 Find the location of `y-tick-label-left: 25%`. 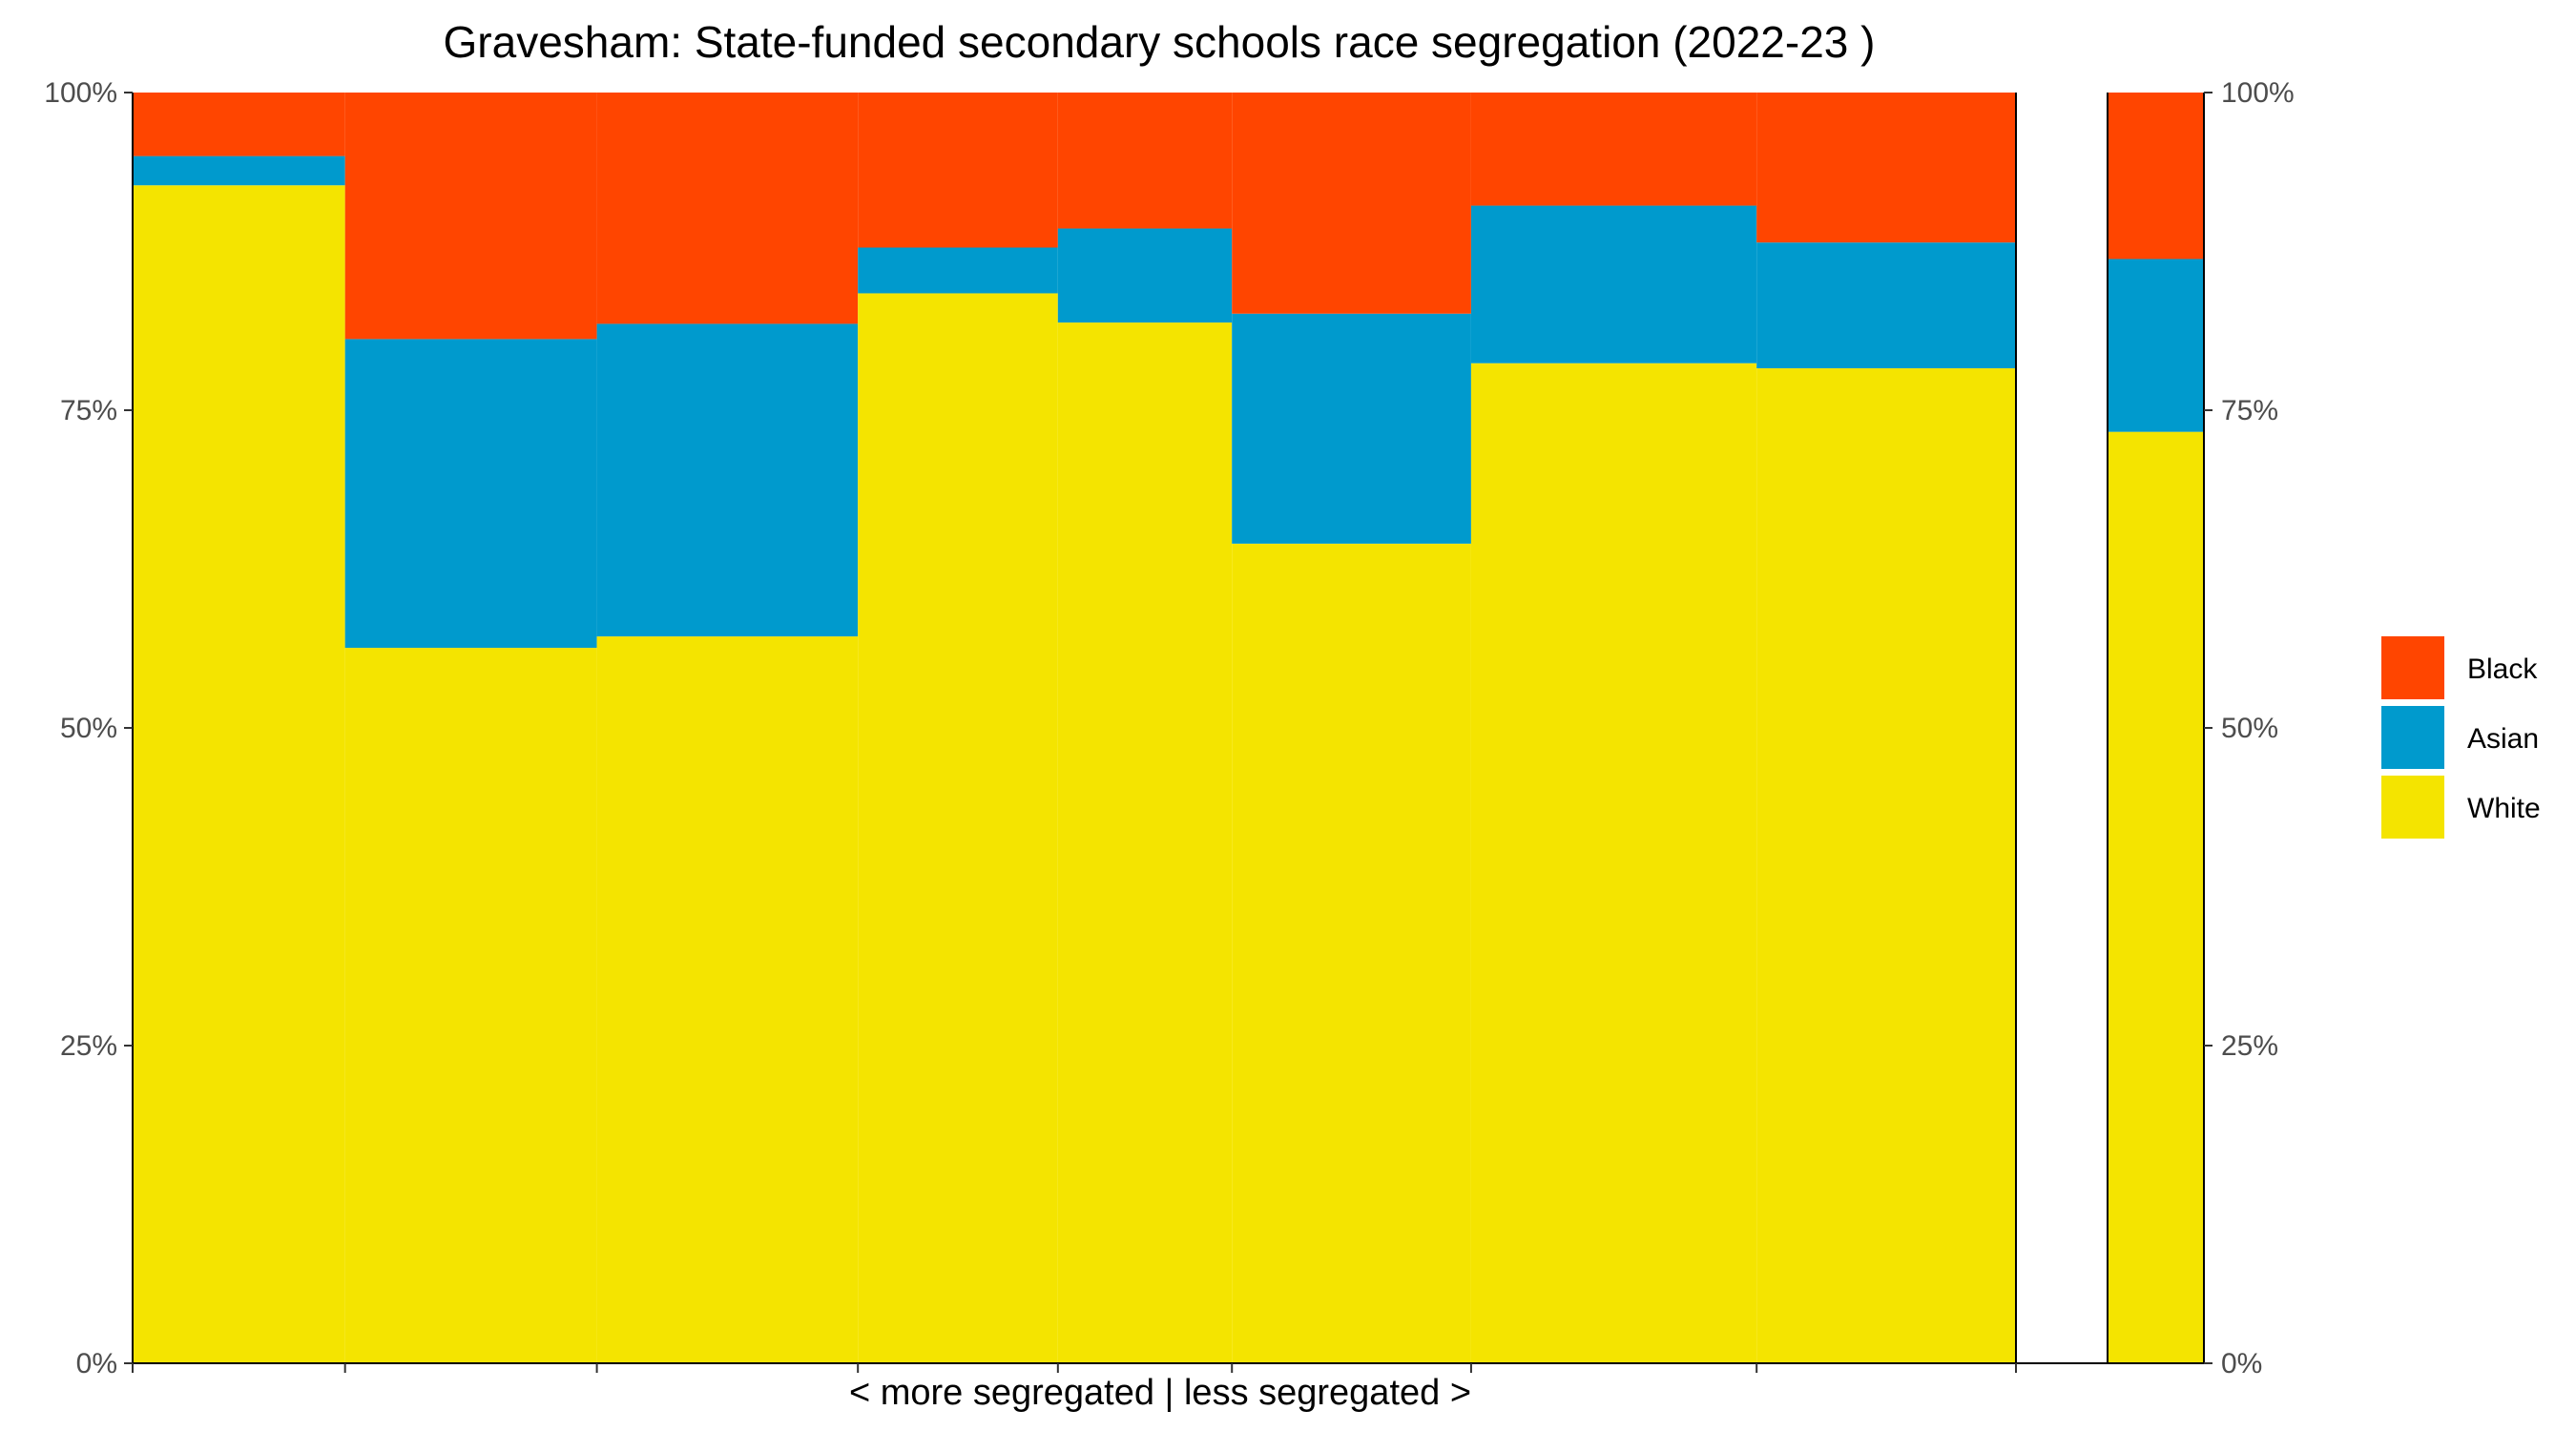

y-tick-label-left: 25% is located at coordinates (88, 1046).